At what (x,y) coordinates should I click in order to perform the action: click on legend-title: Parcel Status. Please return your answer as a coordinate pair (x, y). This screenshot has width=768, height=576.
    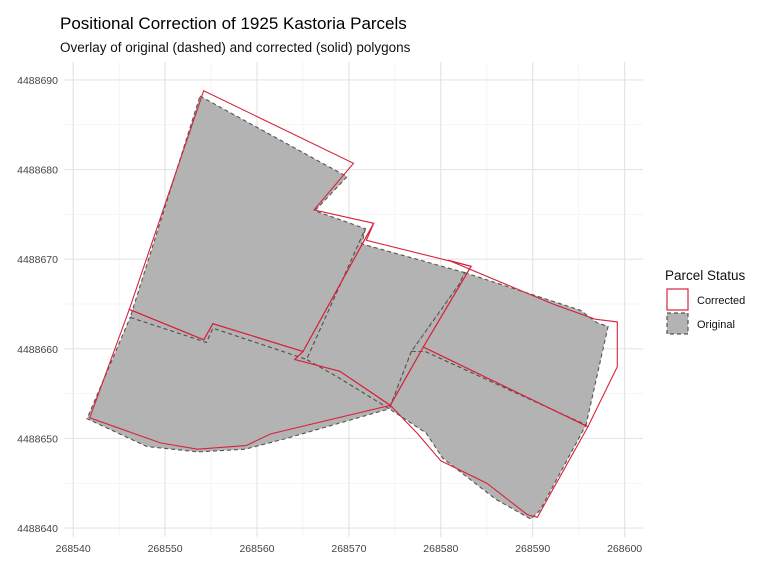
    Looking at the image, I should click on (705, 275).